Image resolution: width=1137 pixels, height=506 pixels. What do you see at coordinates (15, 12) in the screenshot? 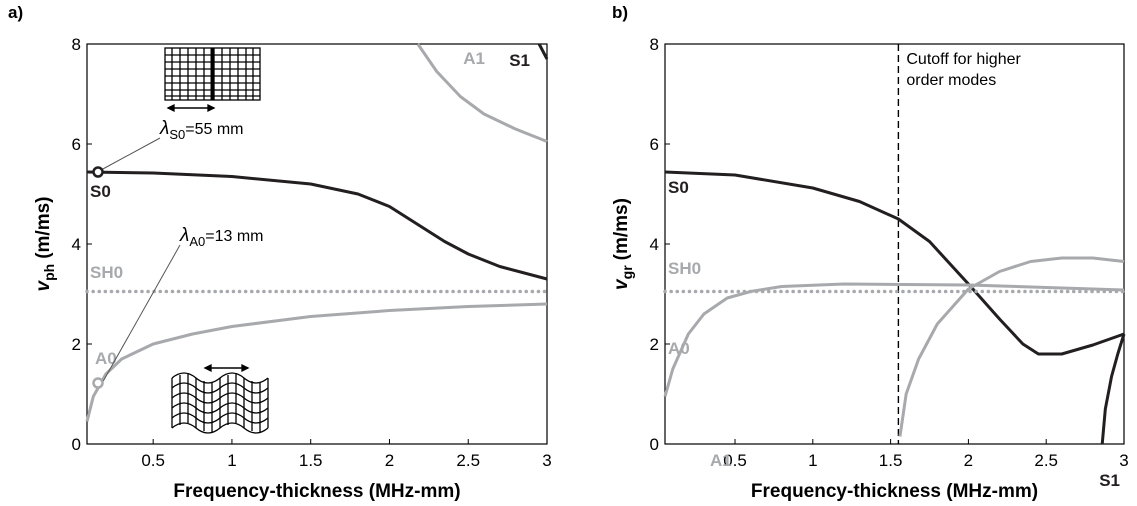
I see `panel-label: a)` at bounding box center [15, 12].